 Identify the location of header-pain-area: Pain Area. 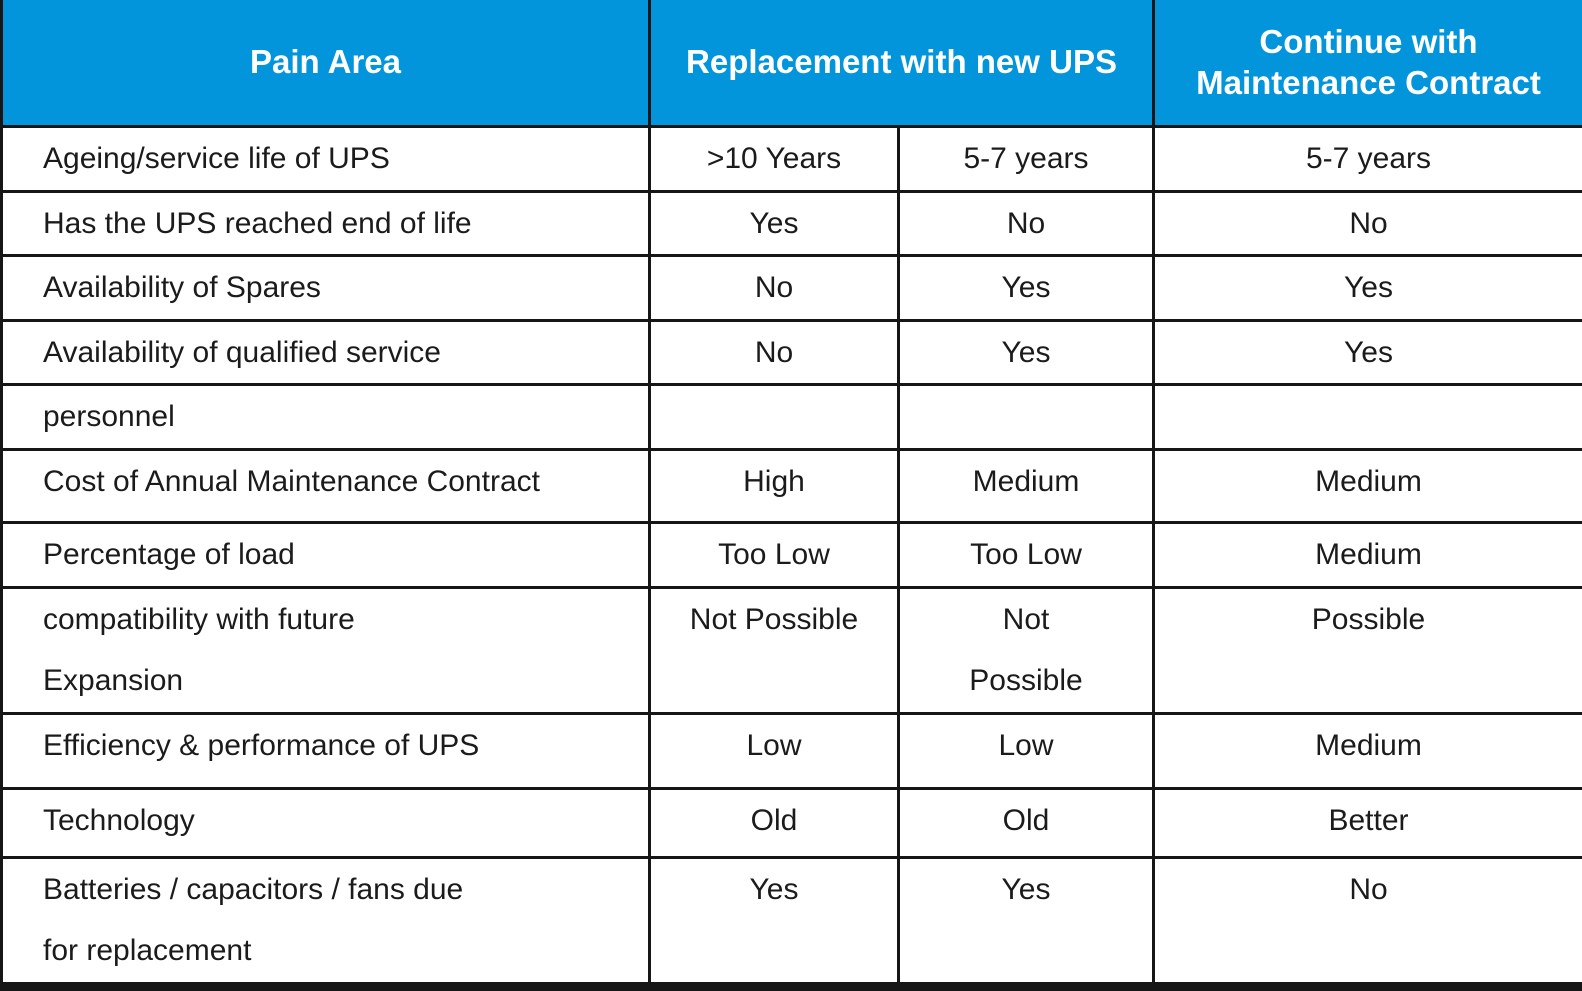
(326, 63).